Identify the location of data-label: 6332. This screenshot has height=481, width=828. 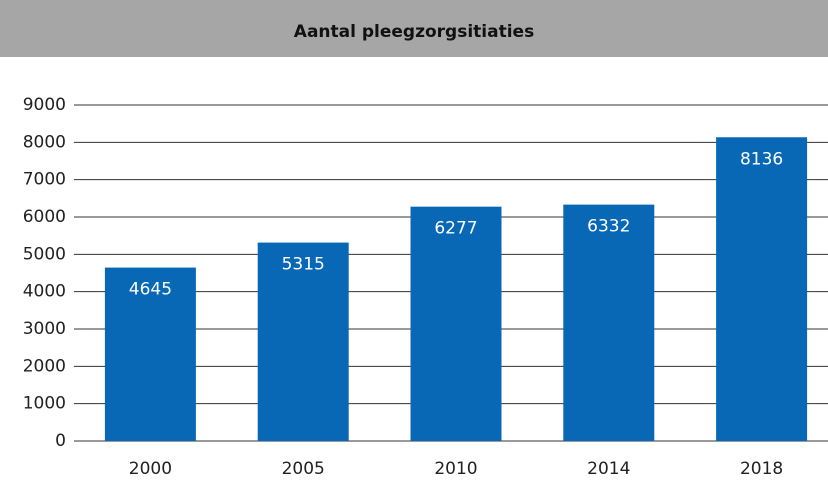
(608, 227).